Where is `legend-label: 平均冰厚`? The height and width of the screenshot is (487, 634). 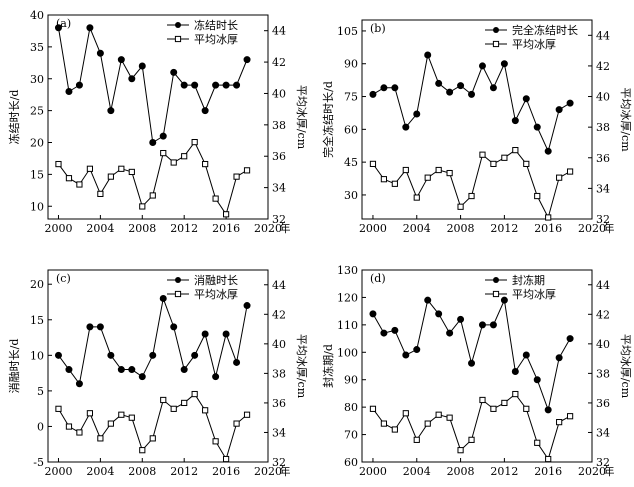 legend-label: 平均冰厚 is located at coordinates (534, 44).